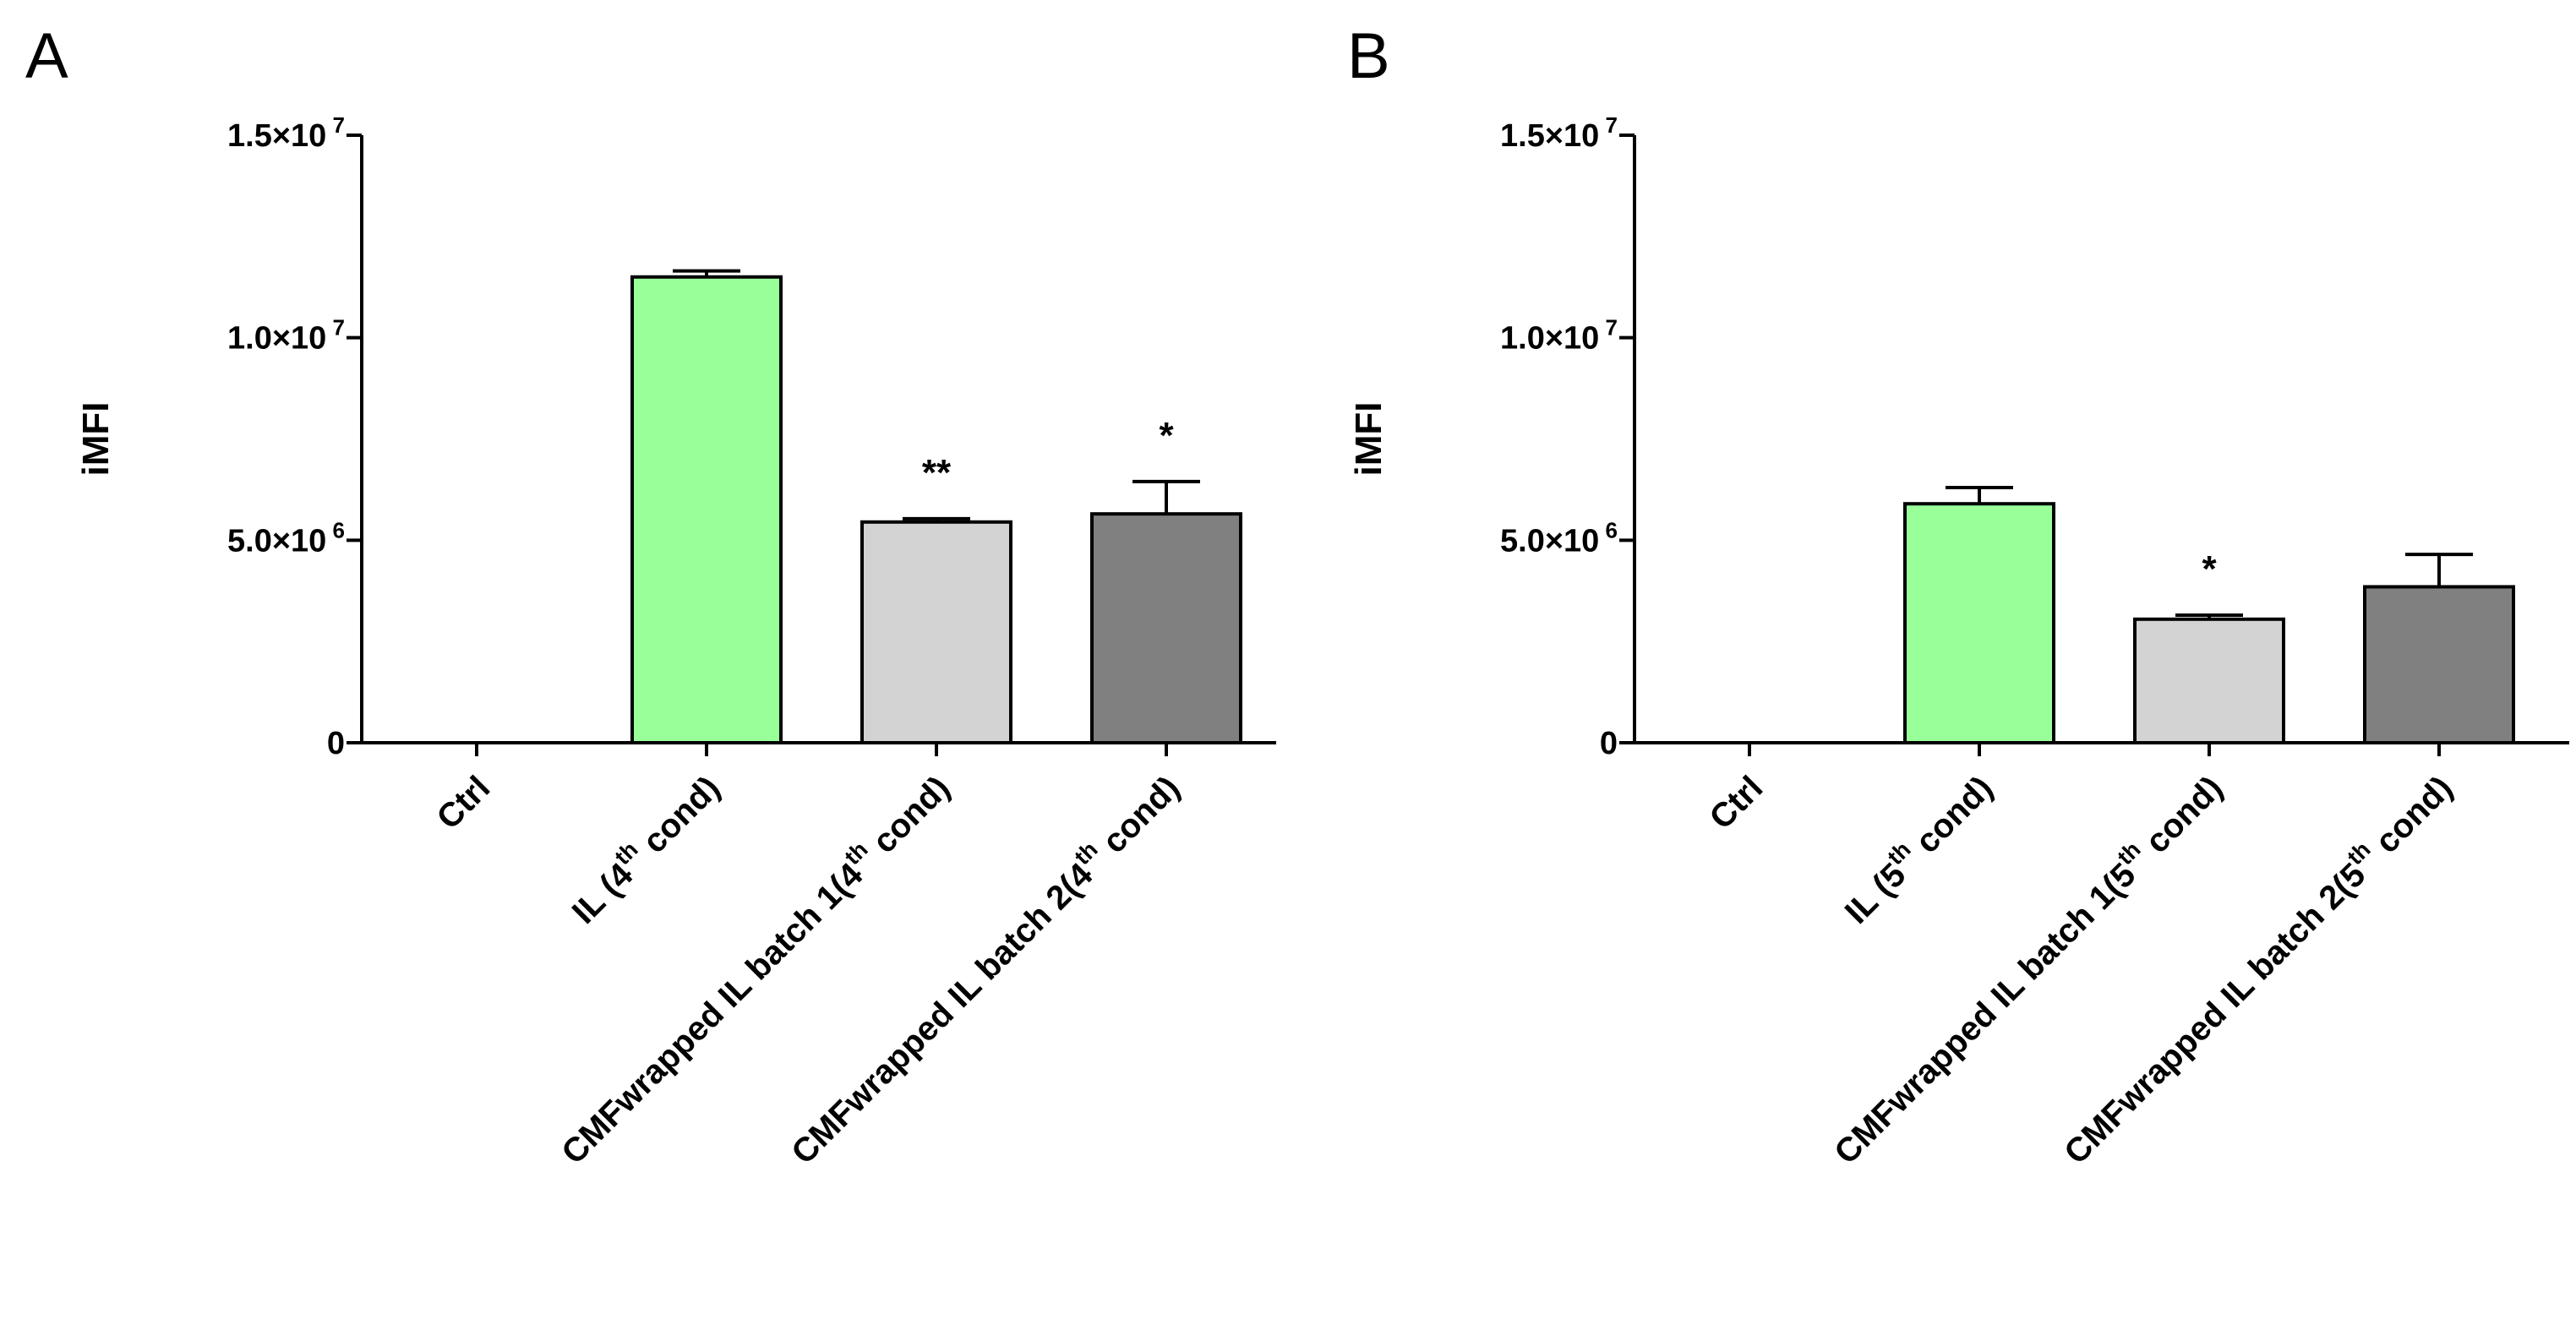 The height and width of the screenshot is (1341, 2576). Describe the element at coordinates (1368, 56) in the screenshot. I see `panel-letter: B` at that location.